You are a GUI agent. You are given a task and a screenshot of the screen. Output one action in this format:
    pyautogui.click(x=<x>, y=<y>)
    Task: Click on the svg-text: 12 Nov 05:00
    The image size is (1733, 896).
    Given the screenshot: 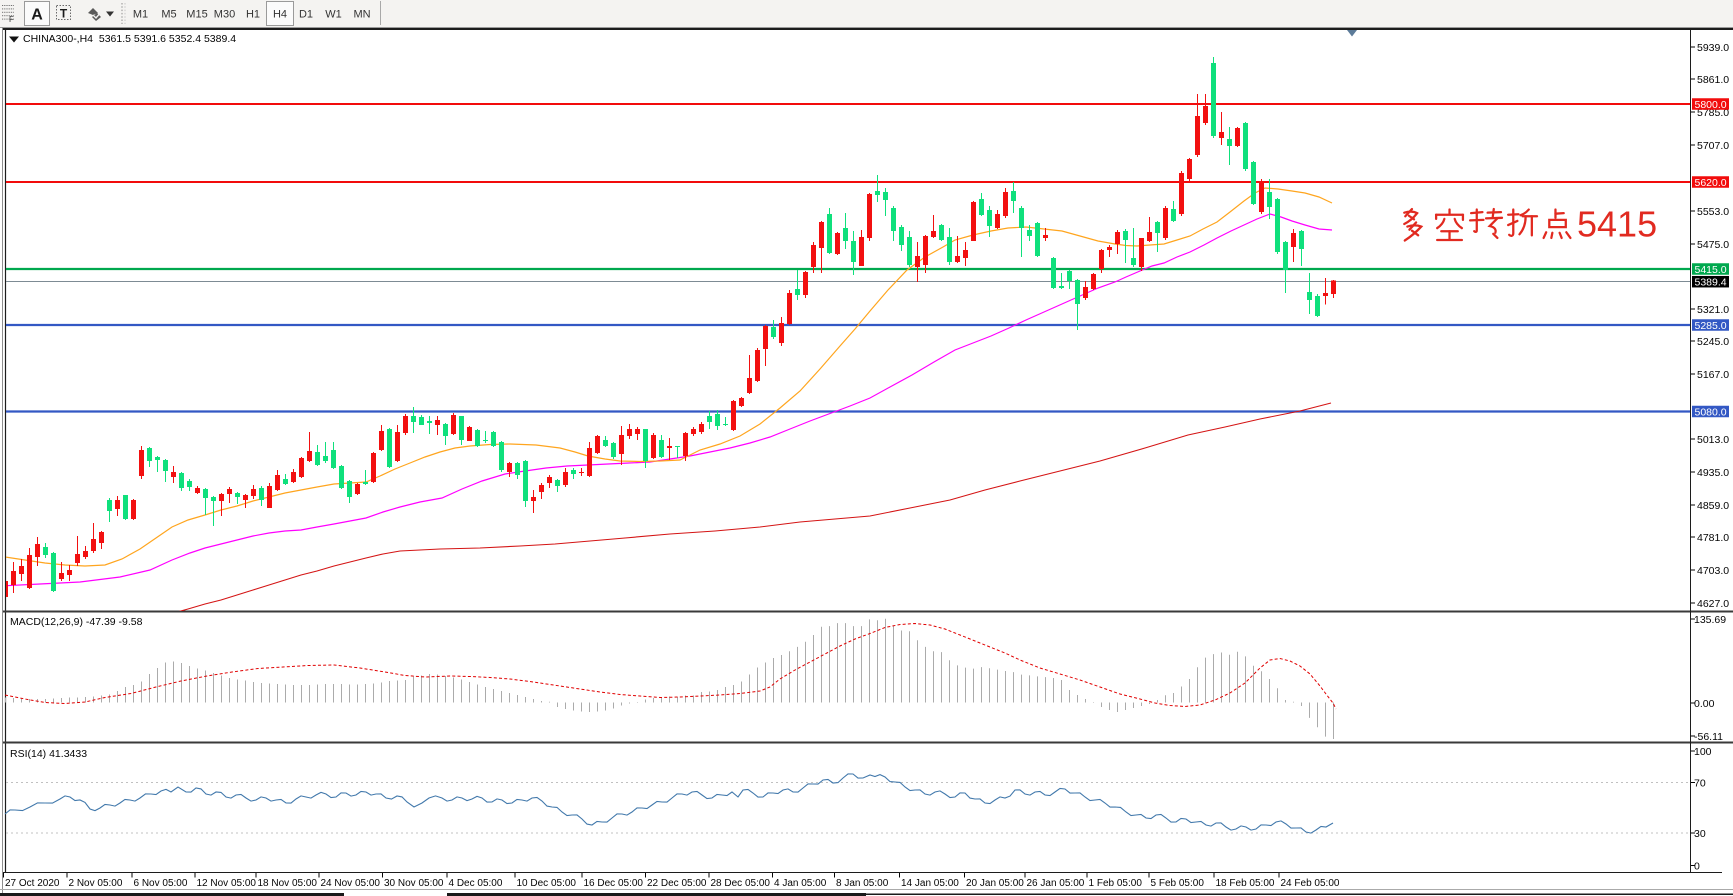 What is the action you would take?
    pyautogui.click(x=227, y=883)
    